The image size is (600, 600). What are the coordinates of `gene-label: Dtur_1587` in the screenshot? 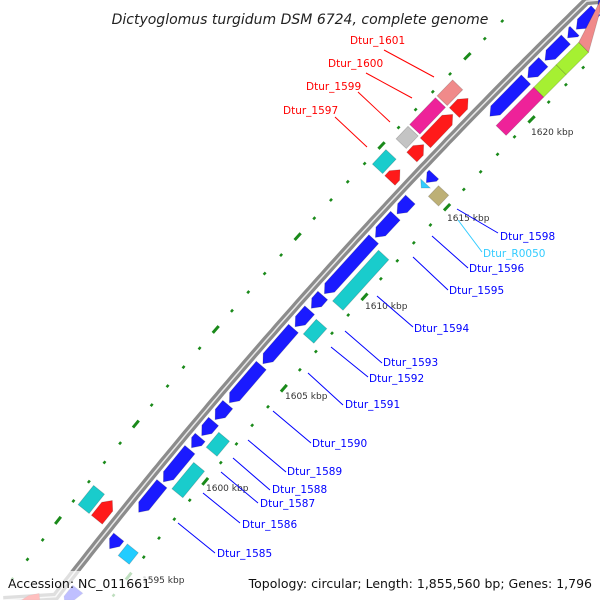 It's located at (287, 504).